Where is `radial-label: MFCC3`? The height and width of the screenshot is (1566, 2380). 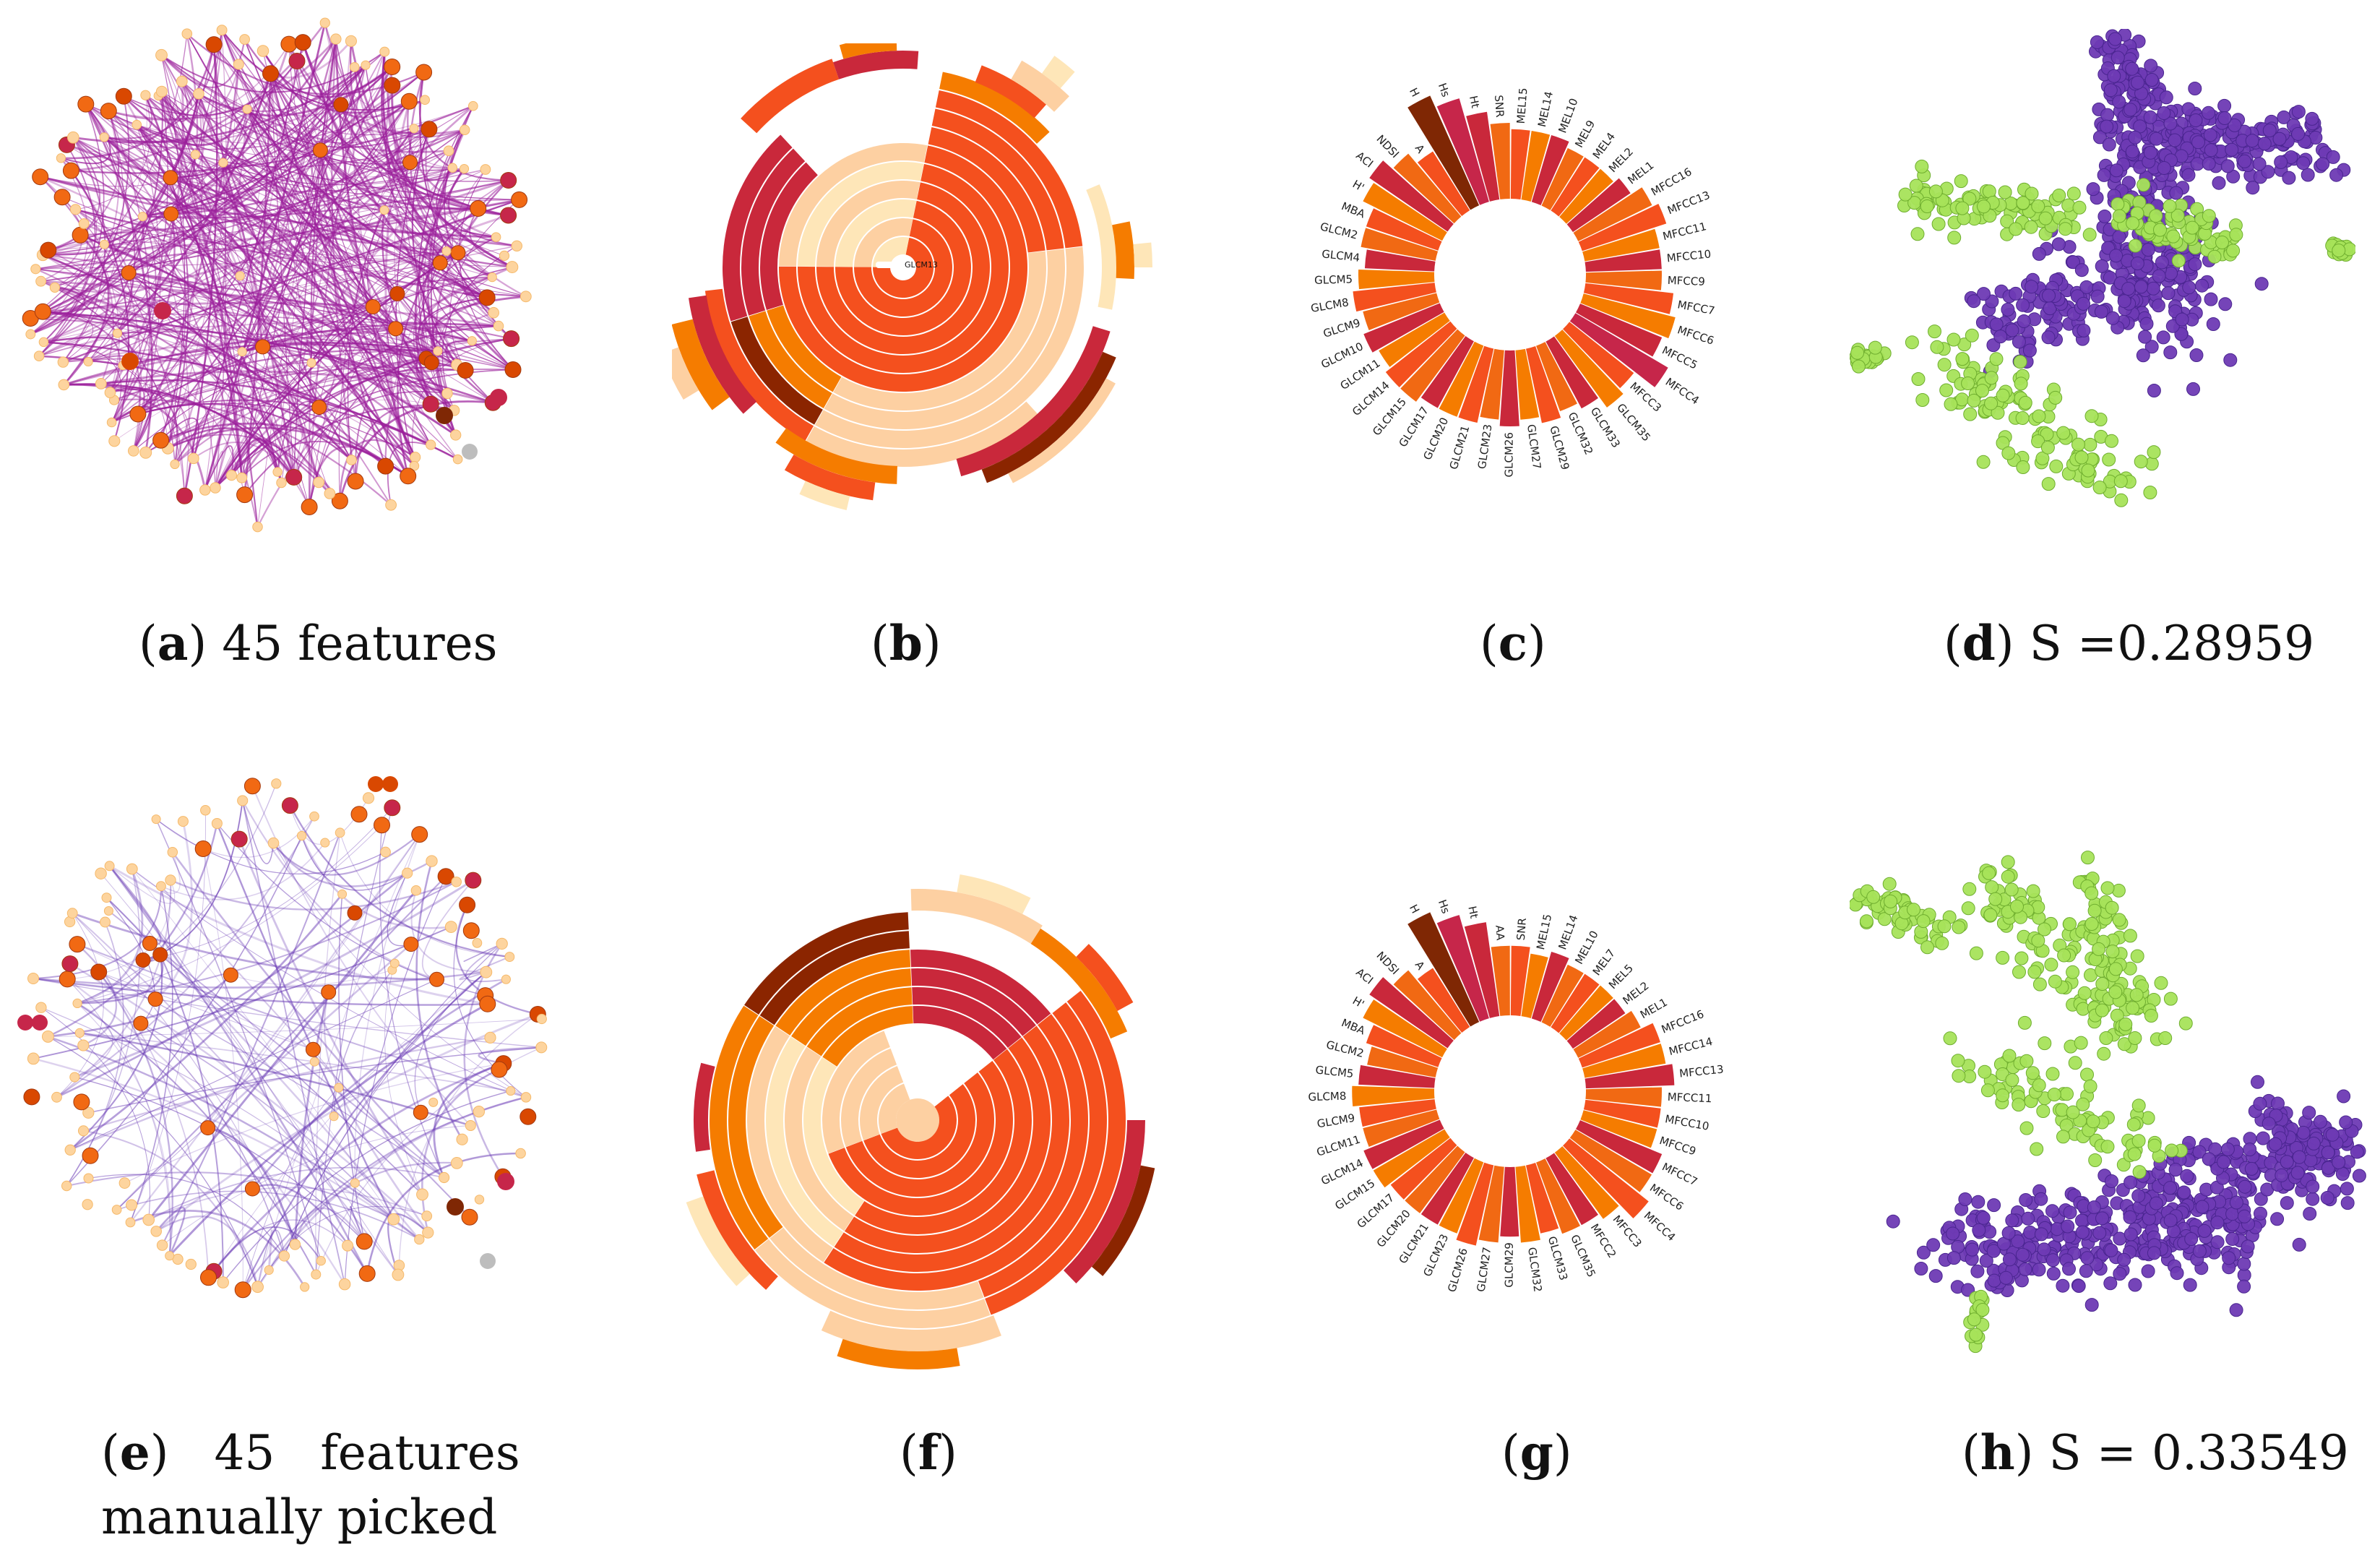 radial-label: MFCC3 is located at coordinates (1627, 1231).